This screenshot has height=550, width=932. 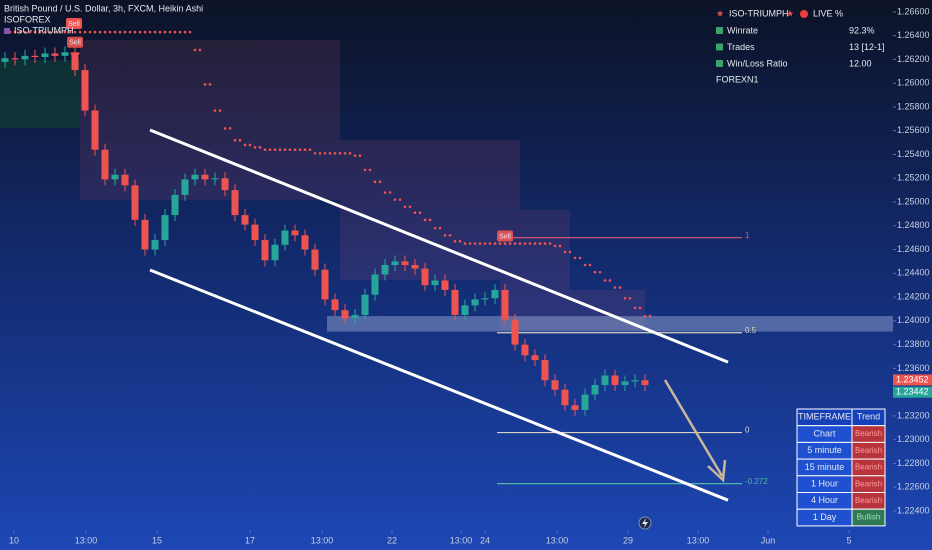 I want to click on arrow-head, so click(x=717, y=471).